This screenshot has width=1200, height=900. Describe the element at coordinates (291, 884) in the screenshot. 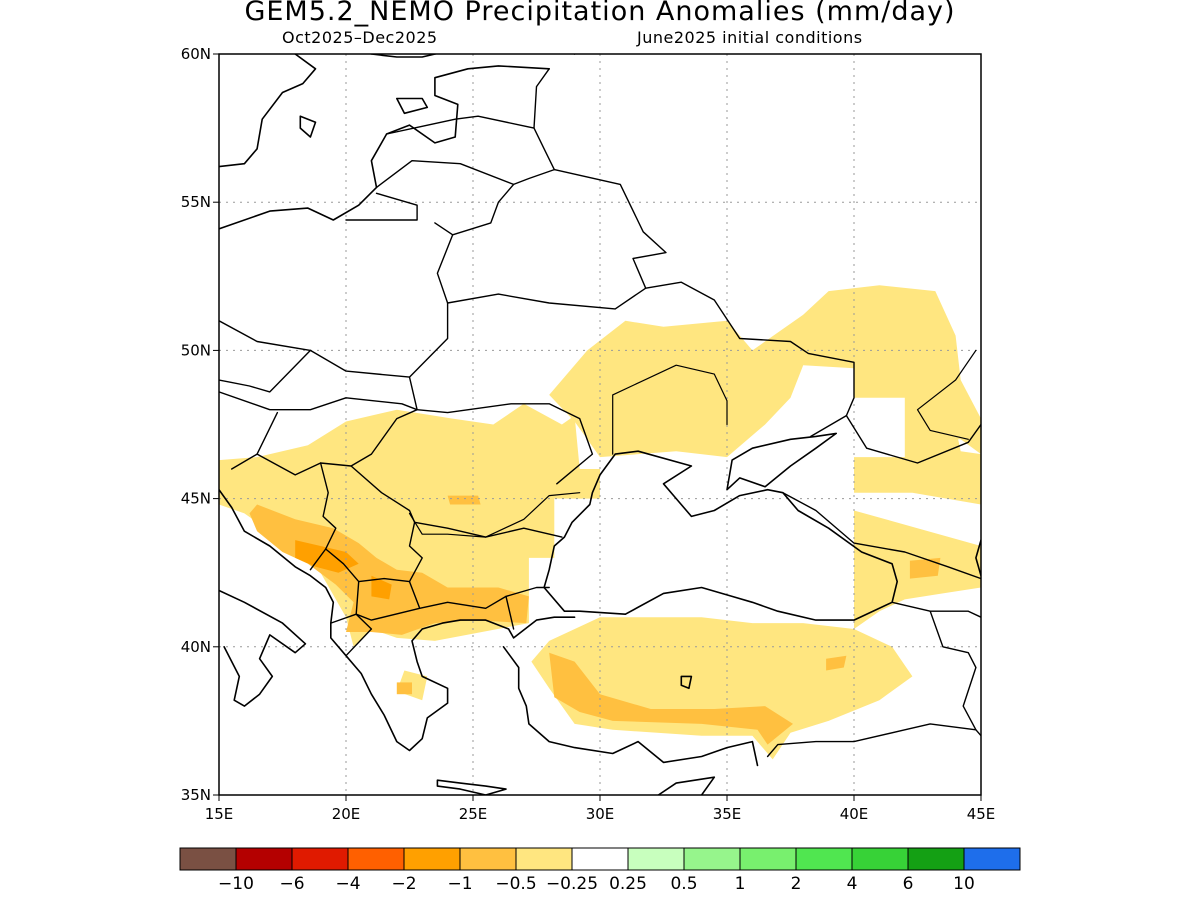

I see `color-bar-label: −6` at that location.